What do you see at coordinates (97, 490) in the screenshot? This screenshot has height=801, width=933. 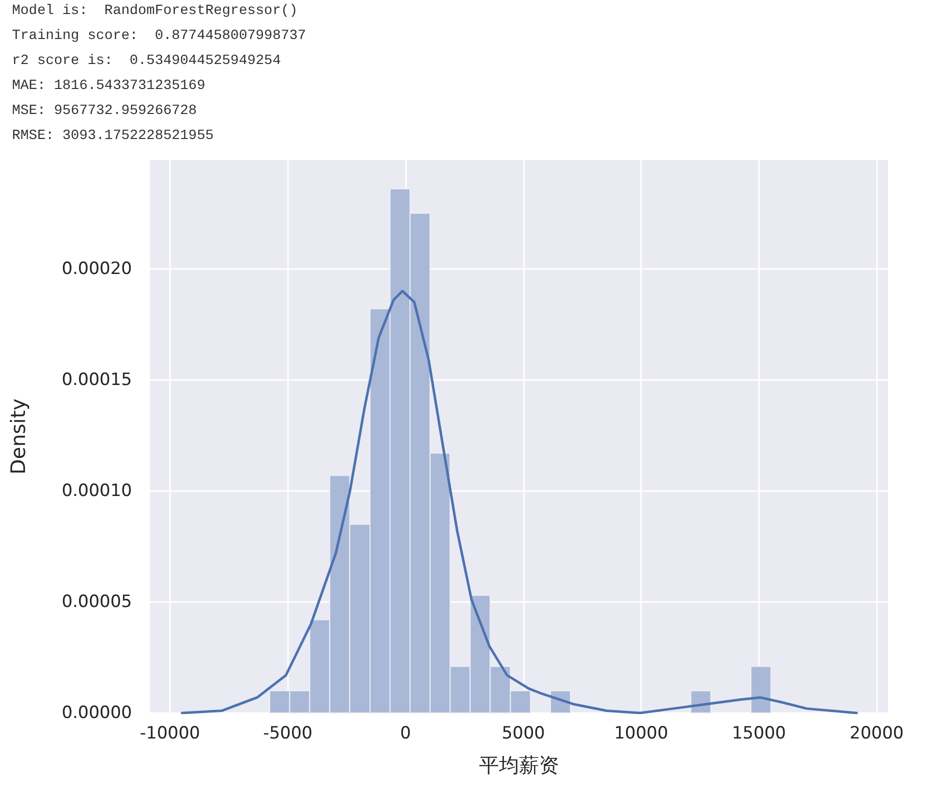 I see `y-tick-label: 0.00010` at bounding box center [97, 490].